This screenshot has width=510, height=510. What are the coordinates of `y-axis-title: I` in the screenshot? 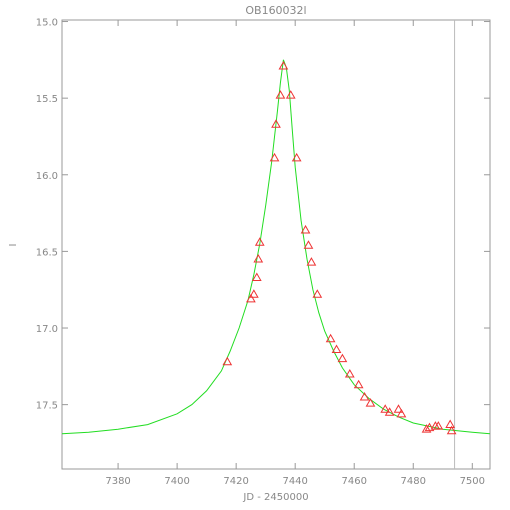 It's located at (13, 245).